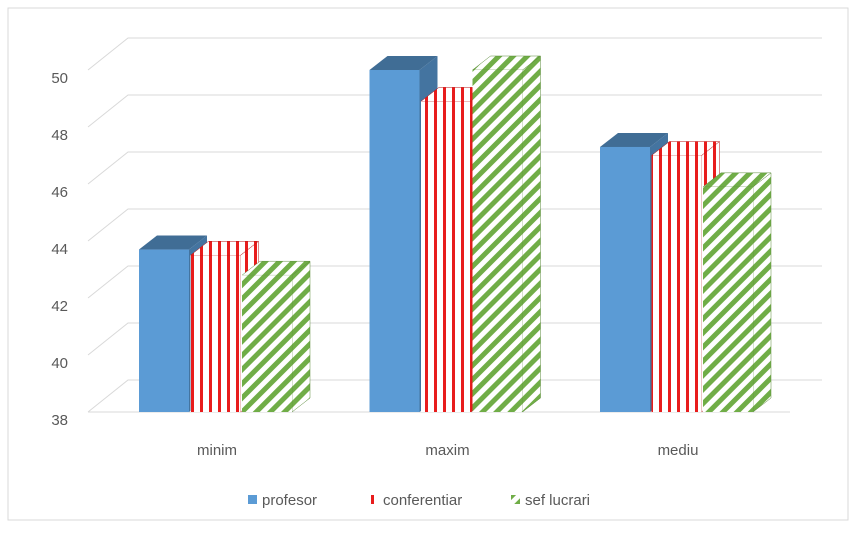 The width and height of the screenshot is (857, 534). Describe the element at coordinates (447, 450) in the screenshot. I see `x-tick-label: maxim` at that location.